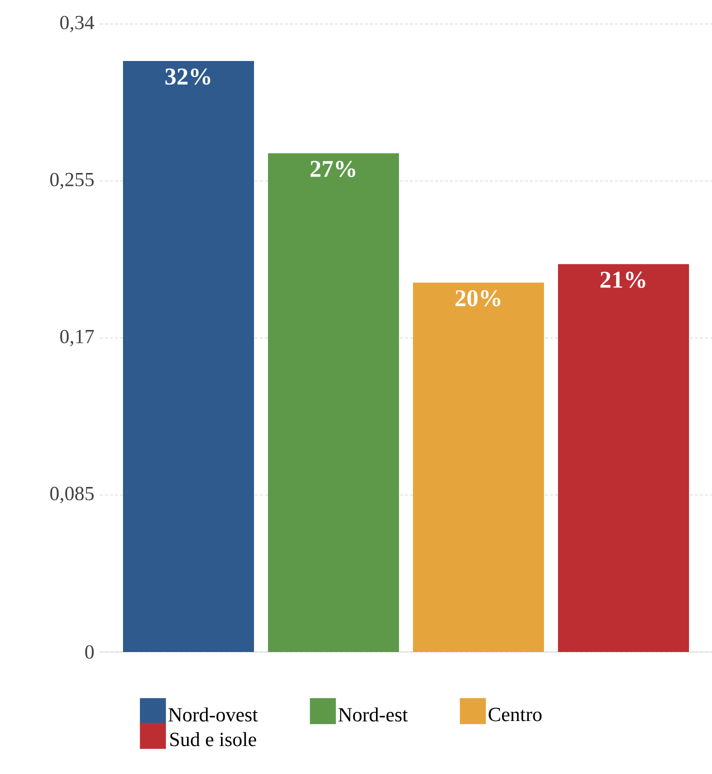 The width and height of the screenshot is (712, 774). I want to click on data-label: 27%, so click(333, 169).